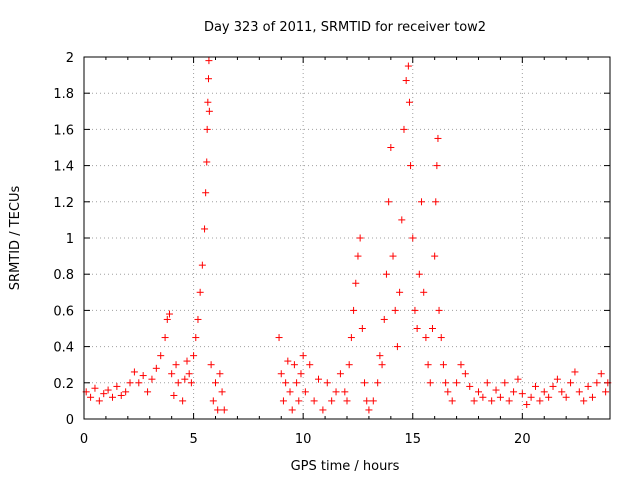  I want to click on y-tick-label: 1.6, so click(63, 130).